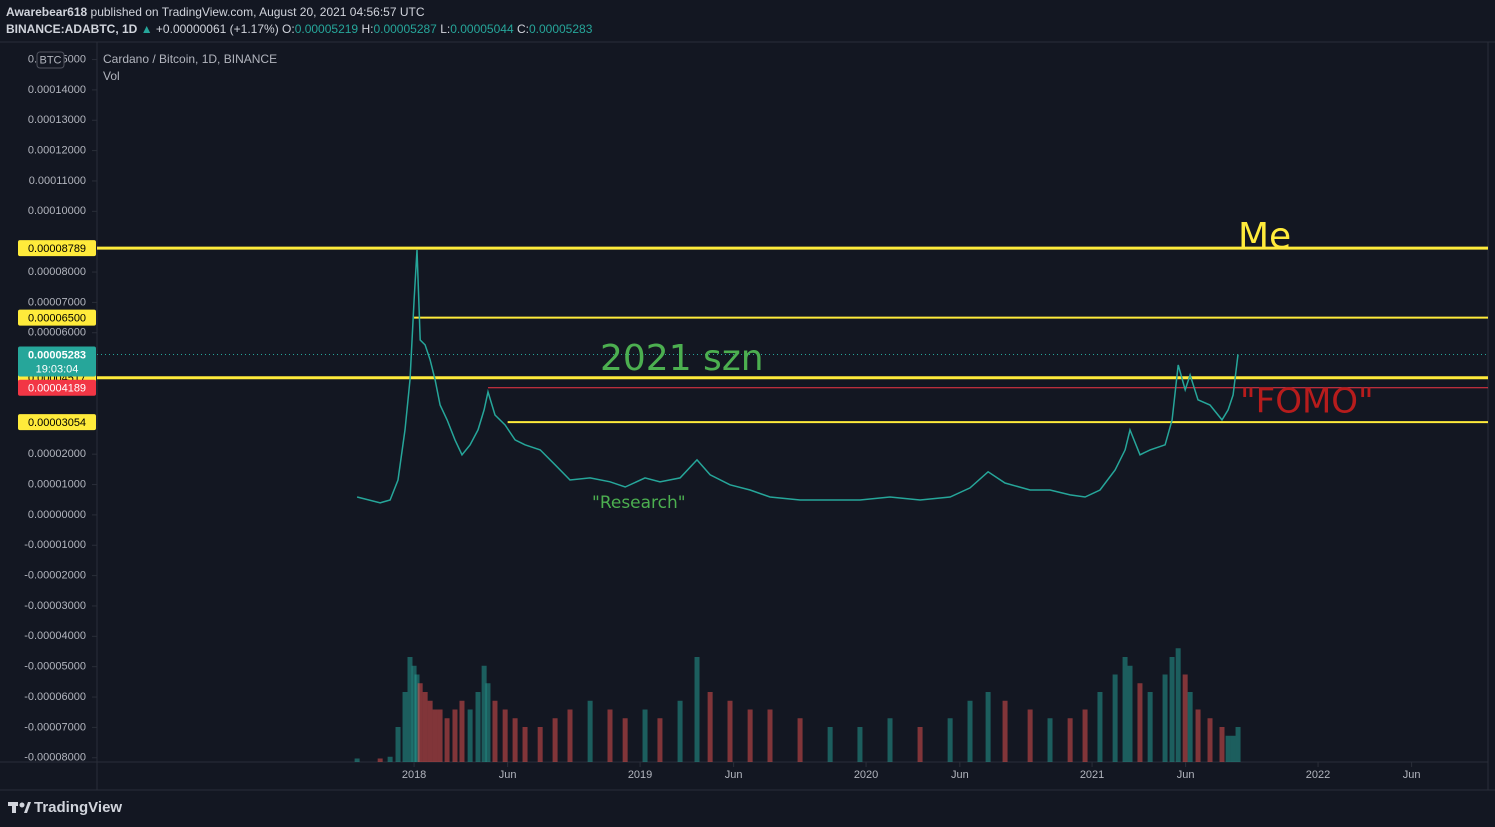 The image size is (1495, 827). What do you see at coordinates (146, 29) in the screenshot?
I see `arrow: ▲` at bounding box center [146, 29].